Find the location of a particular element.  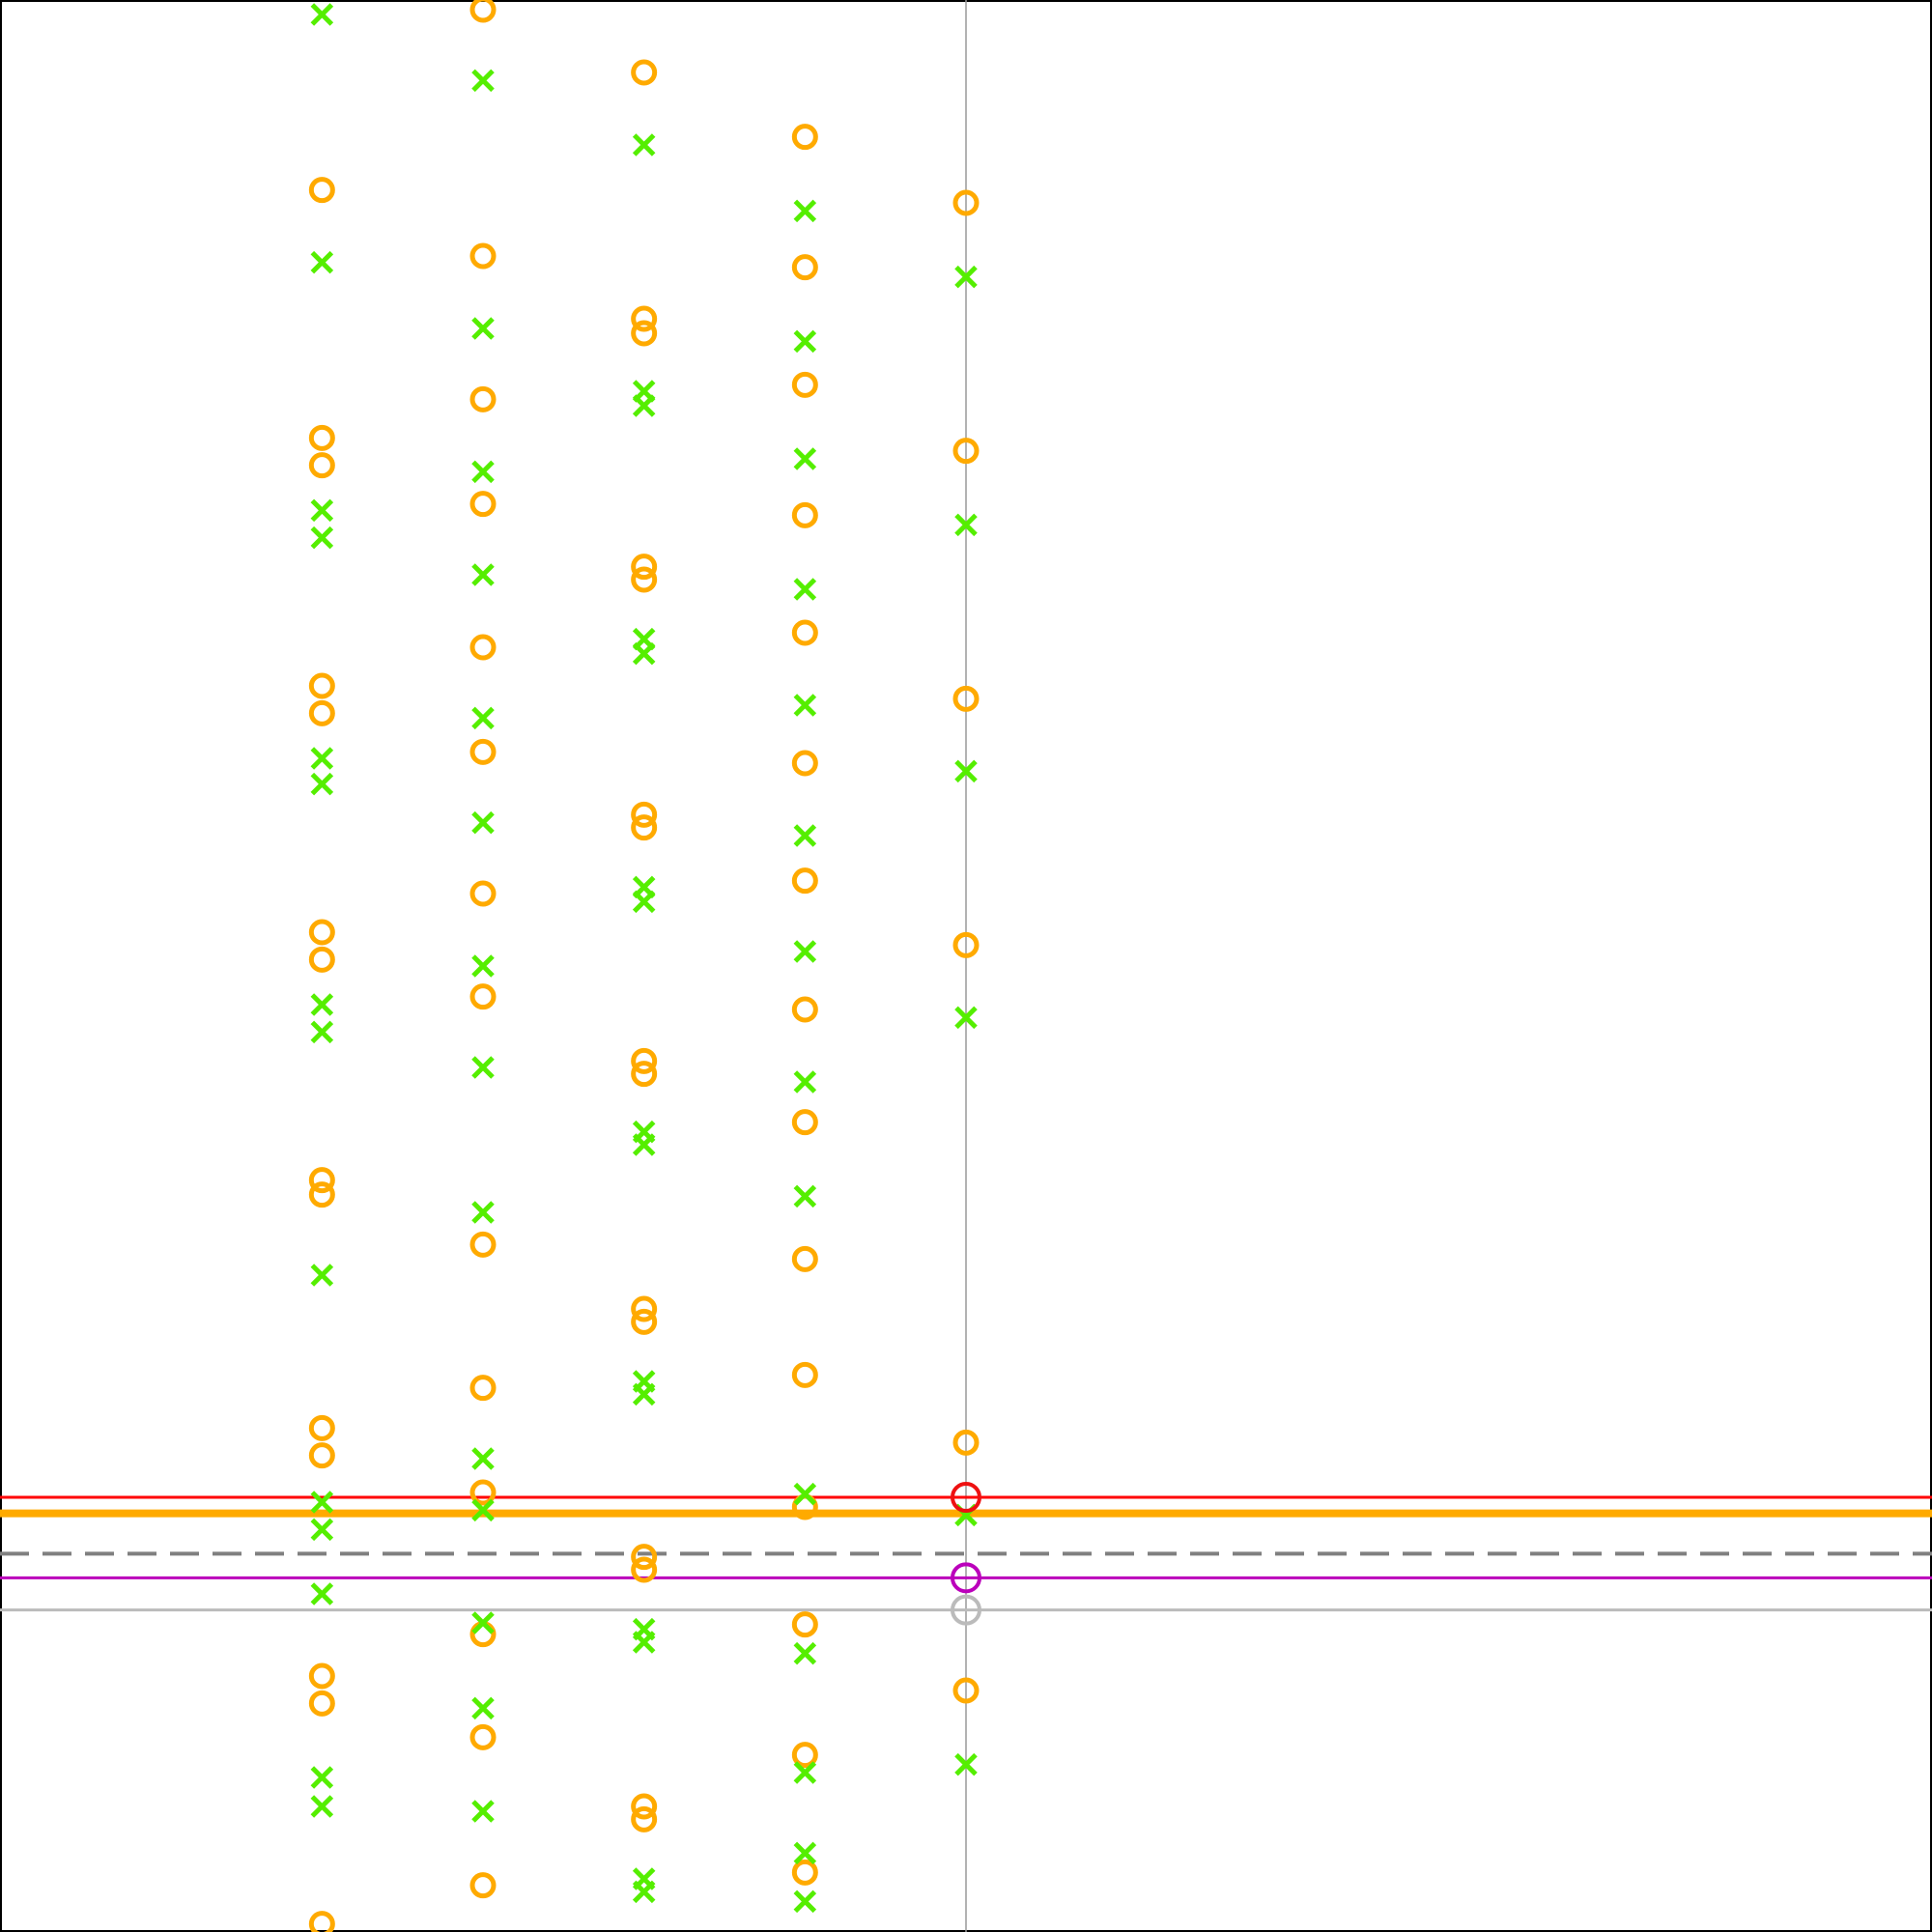

highlight-layer is located at coordinates (966, 1554).